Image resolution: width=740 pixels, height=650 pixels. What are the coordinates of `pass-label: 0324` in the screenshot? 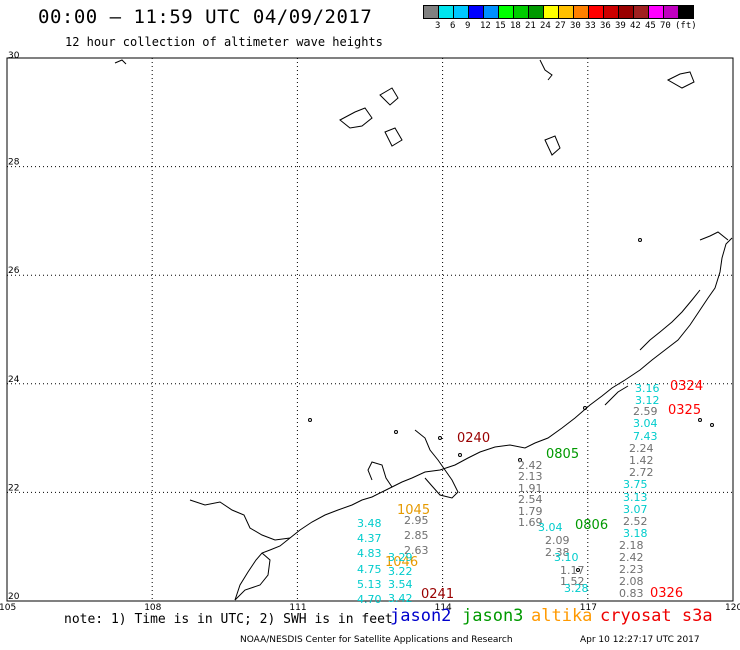 It's located at (687, 386).